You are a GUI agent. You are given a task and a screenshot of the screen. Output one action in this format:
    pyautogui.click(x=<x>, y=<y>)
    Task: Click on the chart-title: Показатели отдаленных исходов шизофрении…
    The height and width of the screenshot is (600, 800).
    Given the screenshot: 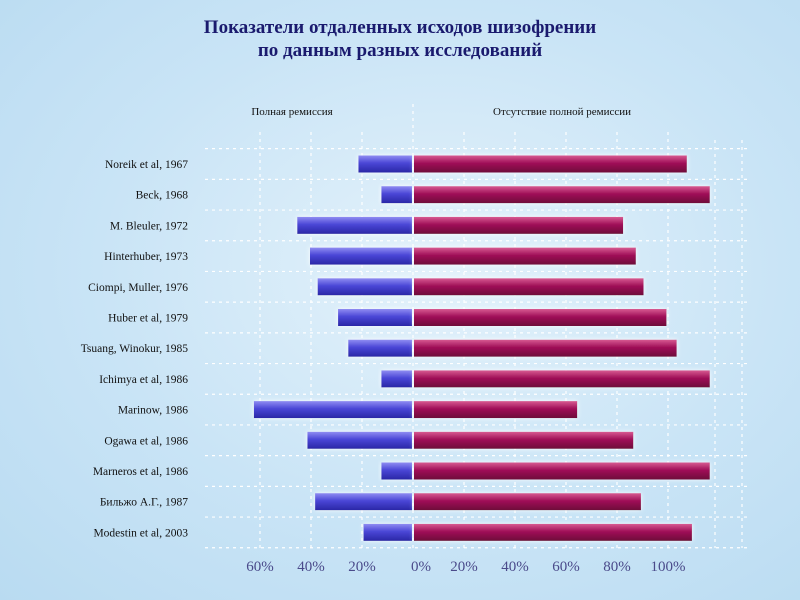 What is the action you would take?
    pyautogui.click(x=400, y=39)
    